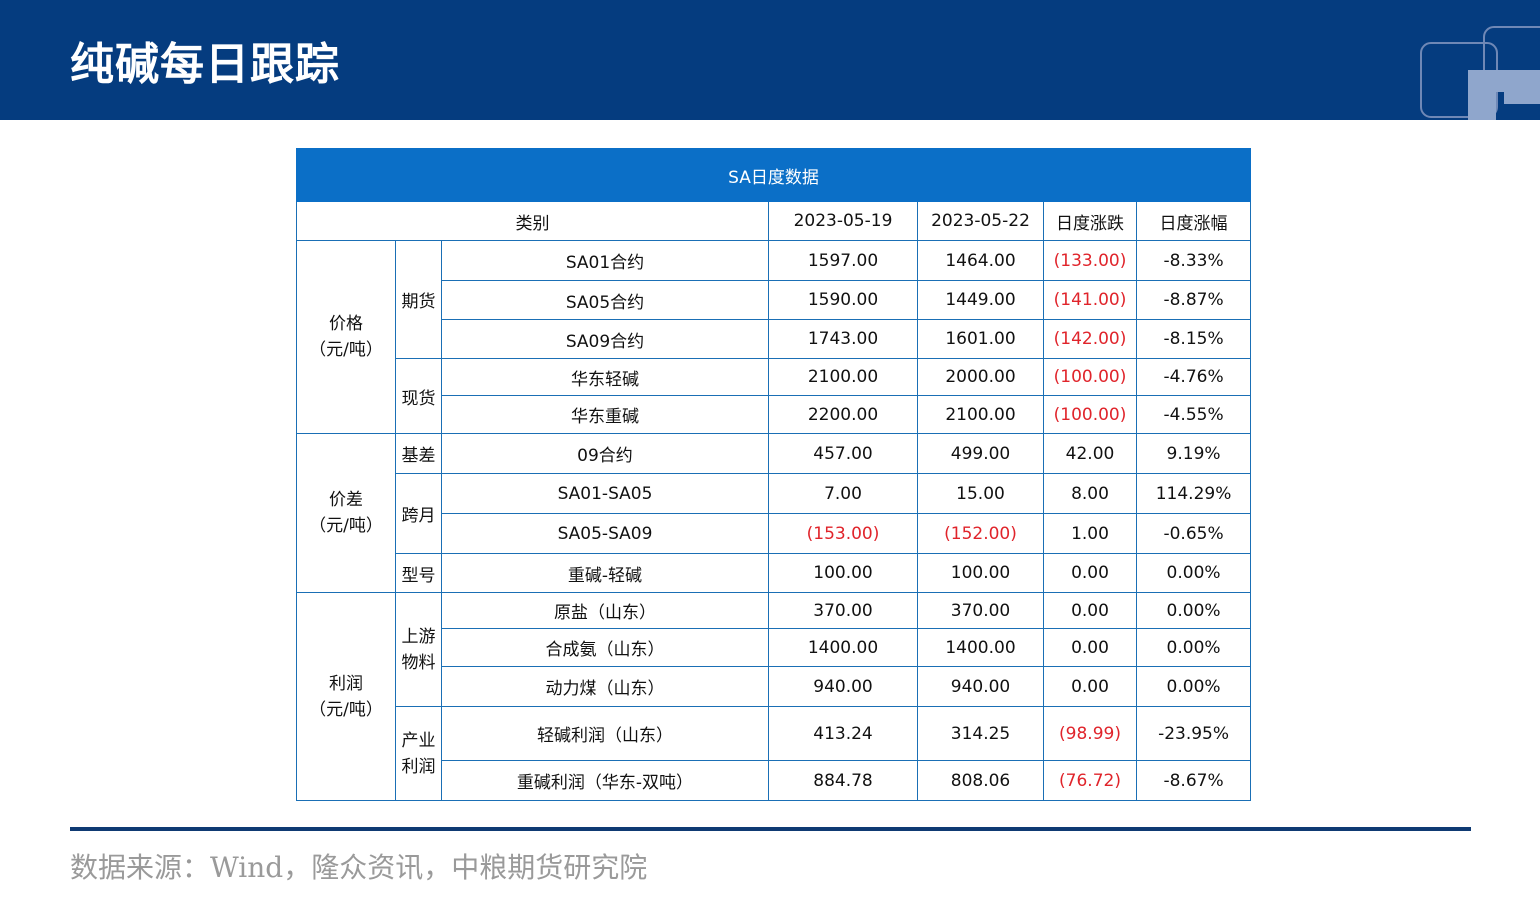 This screenshot has height=907, width=1540. What do you see at coordinates (843, 493) in the screenshot?
I see `row-v1: 7.00` at bounding box center [843, 493].